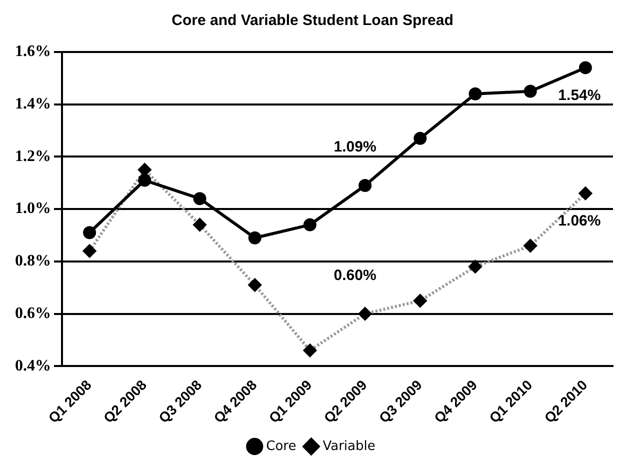 This screenshot has height=471, width=643. What do you see at coordinates (349, 446) in the screenshot?
I see `legend-label: Variable` at bounding box center [349, 446].